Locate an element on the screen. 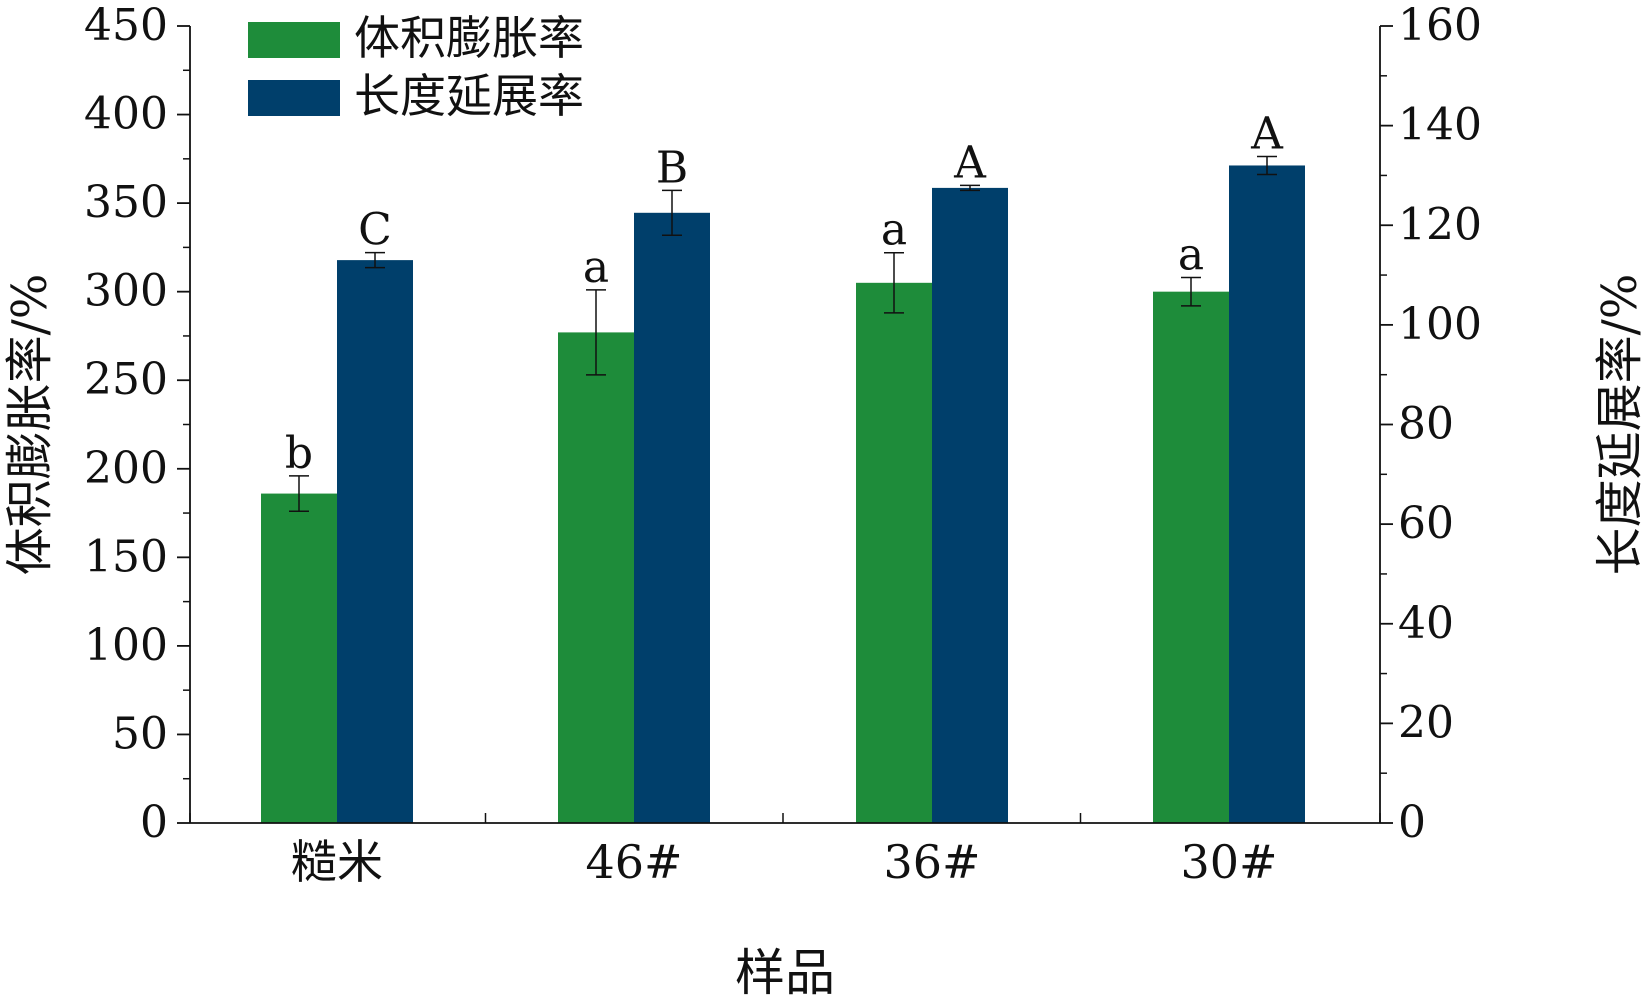 The image size is (1652, 1007). significance-label-series0-0: b is located at coordinates (299, 453).